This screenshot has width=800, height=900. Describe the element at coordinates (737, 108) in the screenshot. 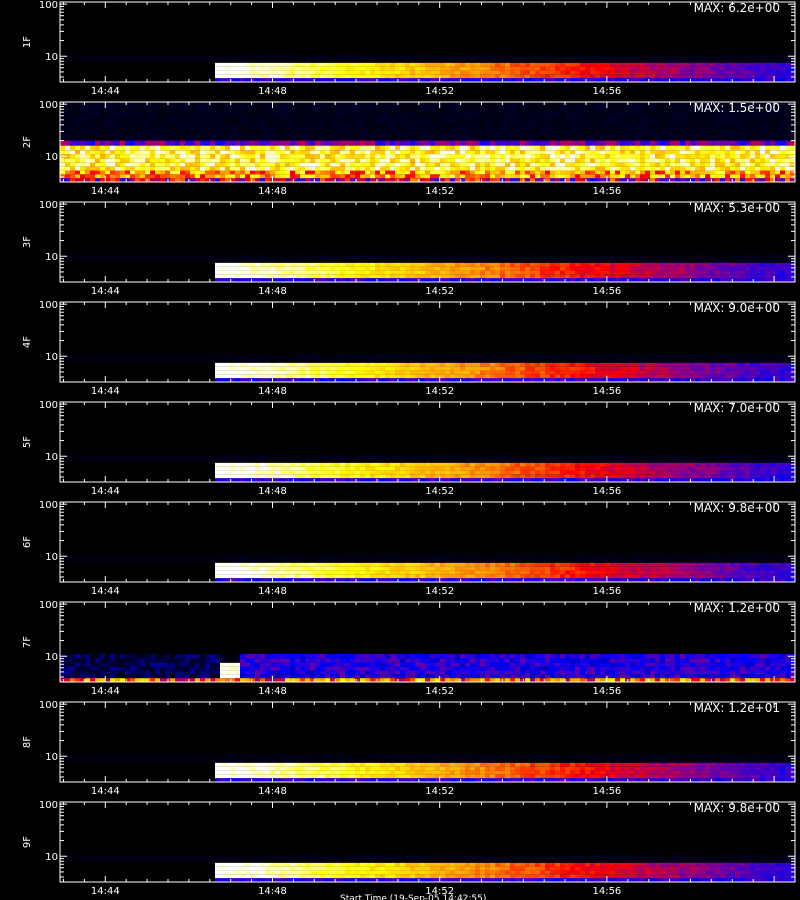

I see `max-label: MAX: 1.5e+00` at that location.